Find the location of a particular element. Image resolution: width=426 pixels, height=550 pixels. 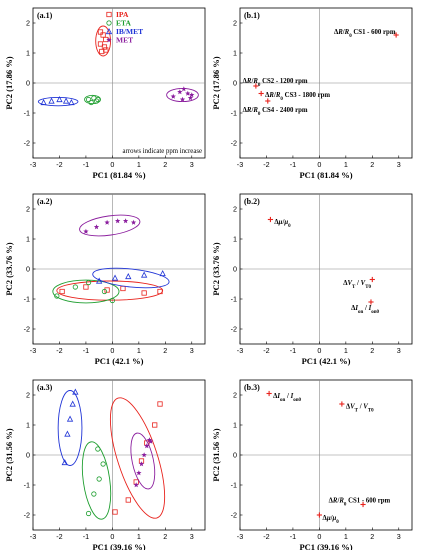

loading-label: ΔR/R0 CS4 - 2400 rpm is located at coordinates (275, 112).